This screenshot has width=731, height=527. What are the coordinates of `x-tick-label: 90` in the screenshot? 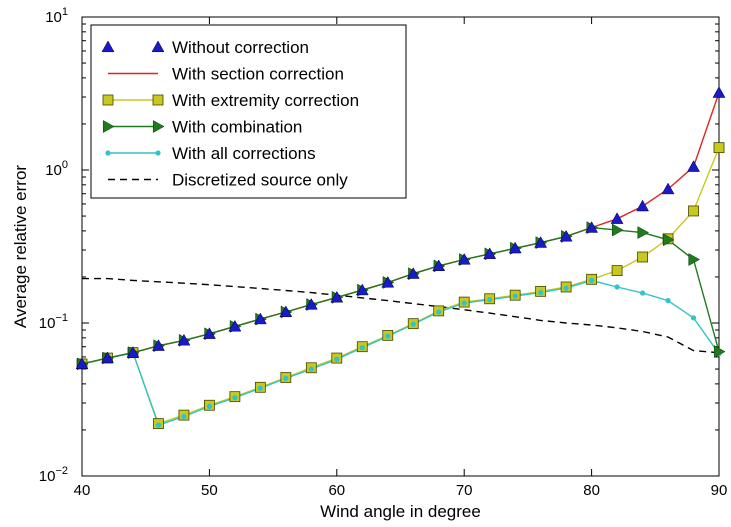 It's located at (719, 490).